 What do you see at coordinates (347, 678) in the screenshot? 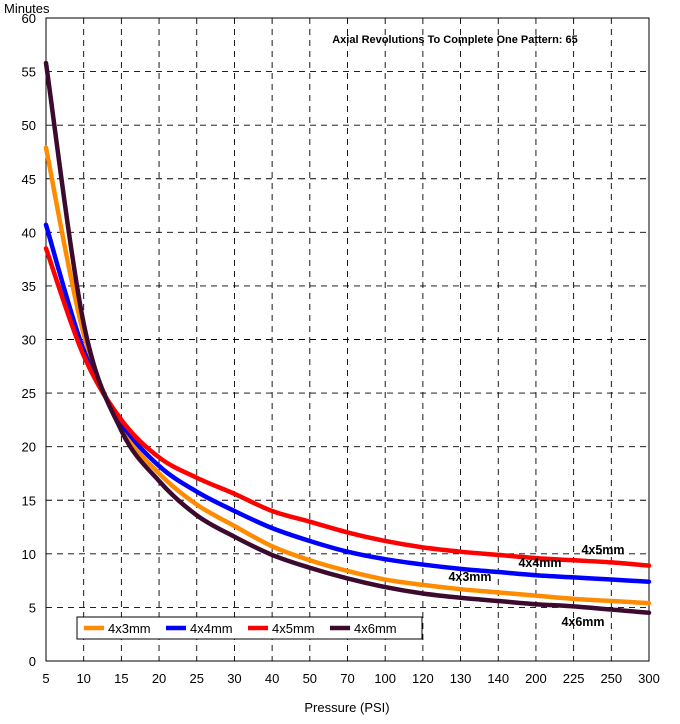
I see `x-tick-label: 70` at bounding box center [347, 678].